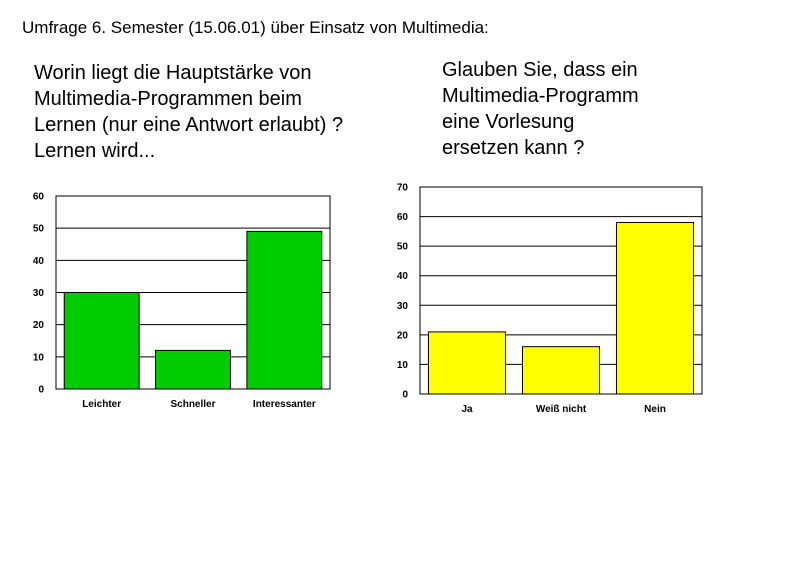 The width and height of the screenshot is (800, 564). Describe the element at coordinates (284, 404) in the screenshot. I see `category-label: Interessanter` at that location.